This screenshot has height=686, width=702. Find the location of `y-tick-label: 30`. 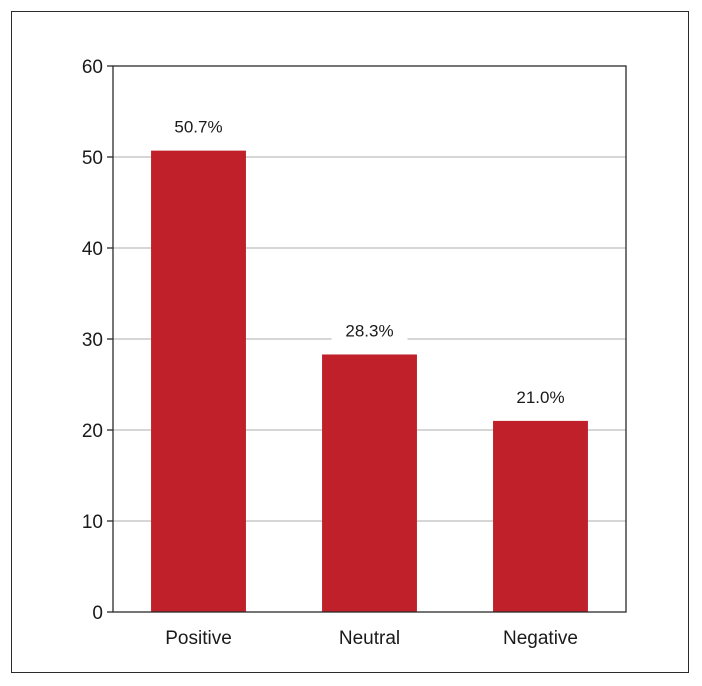

y-tick-label: 30 is located at coordinates (92, 340).